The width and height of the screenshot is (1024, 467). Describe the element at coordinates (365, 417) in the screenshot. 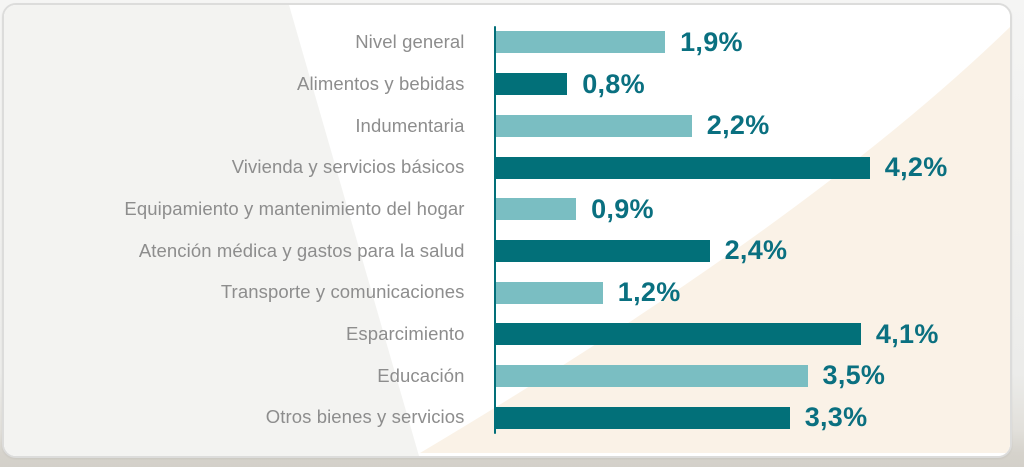

I see `category-label: Otros bienes y servicios` at that location.